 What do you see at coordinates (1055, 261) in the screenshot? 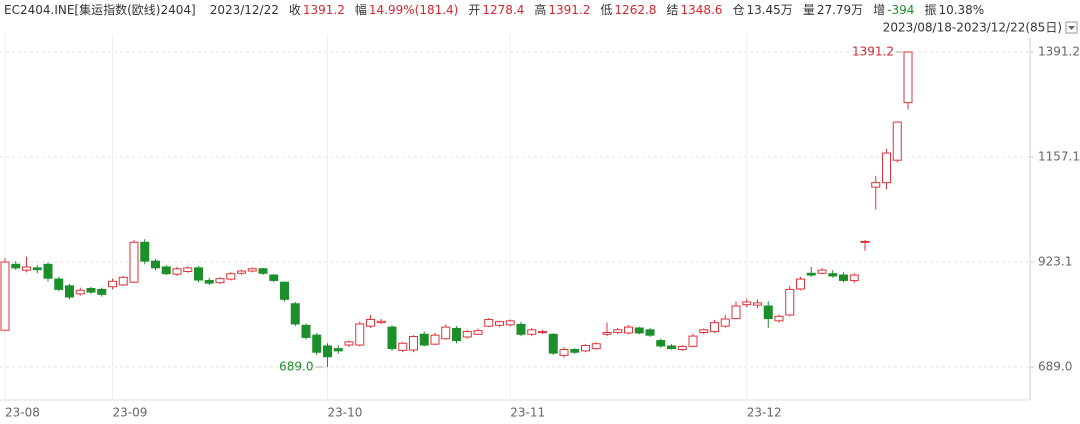
I see `y-tick-label: 923.1` at bounding box center [1055, 261].